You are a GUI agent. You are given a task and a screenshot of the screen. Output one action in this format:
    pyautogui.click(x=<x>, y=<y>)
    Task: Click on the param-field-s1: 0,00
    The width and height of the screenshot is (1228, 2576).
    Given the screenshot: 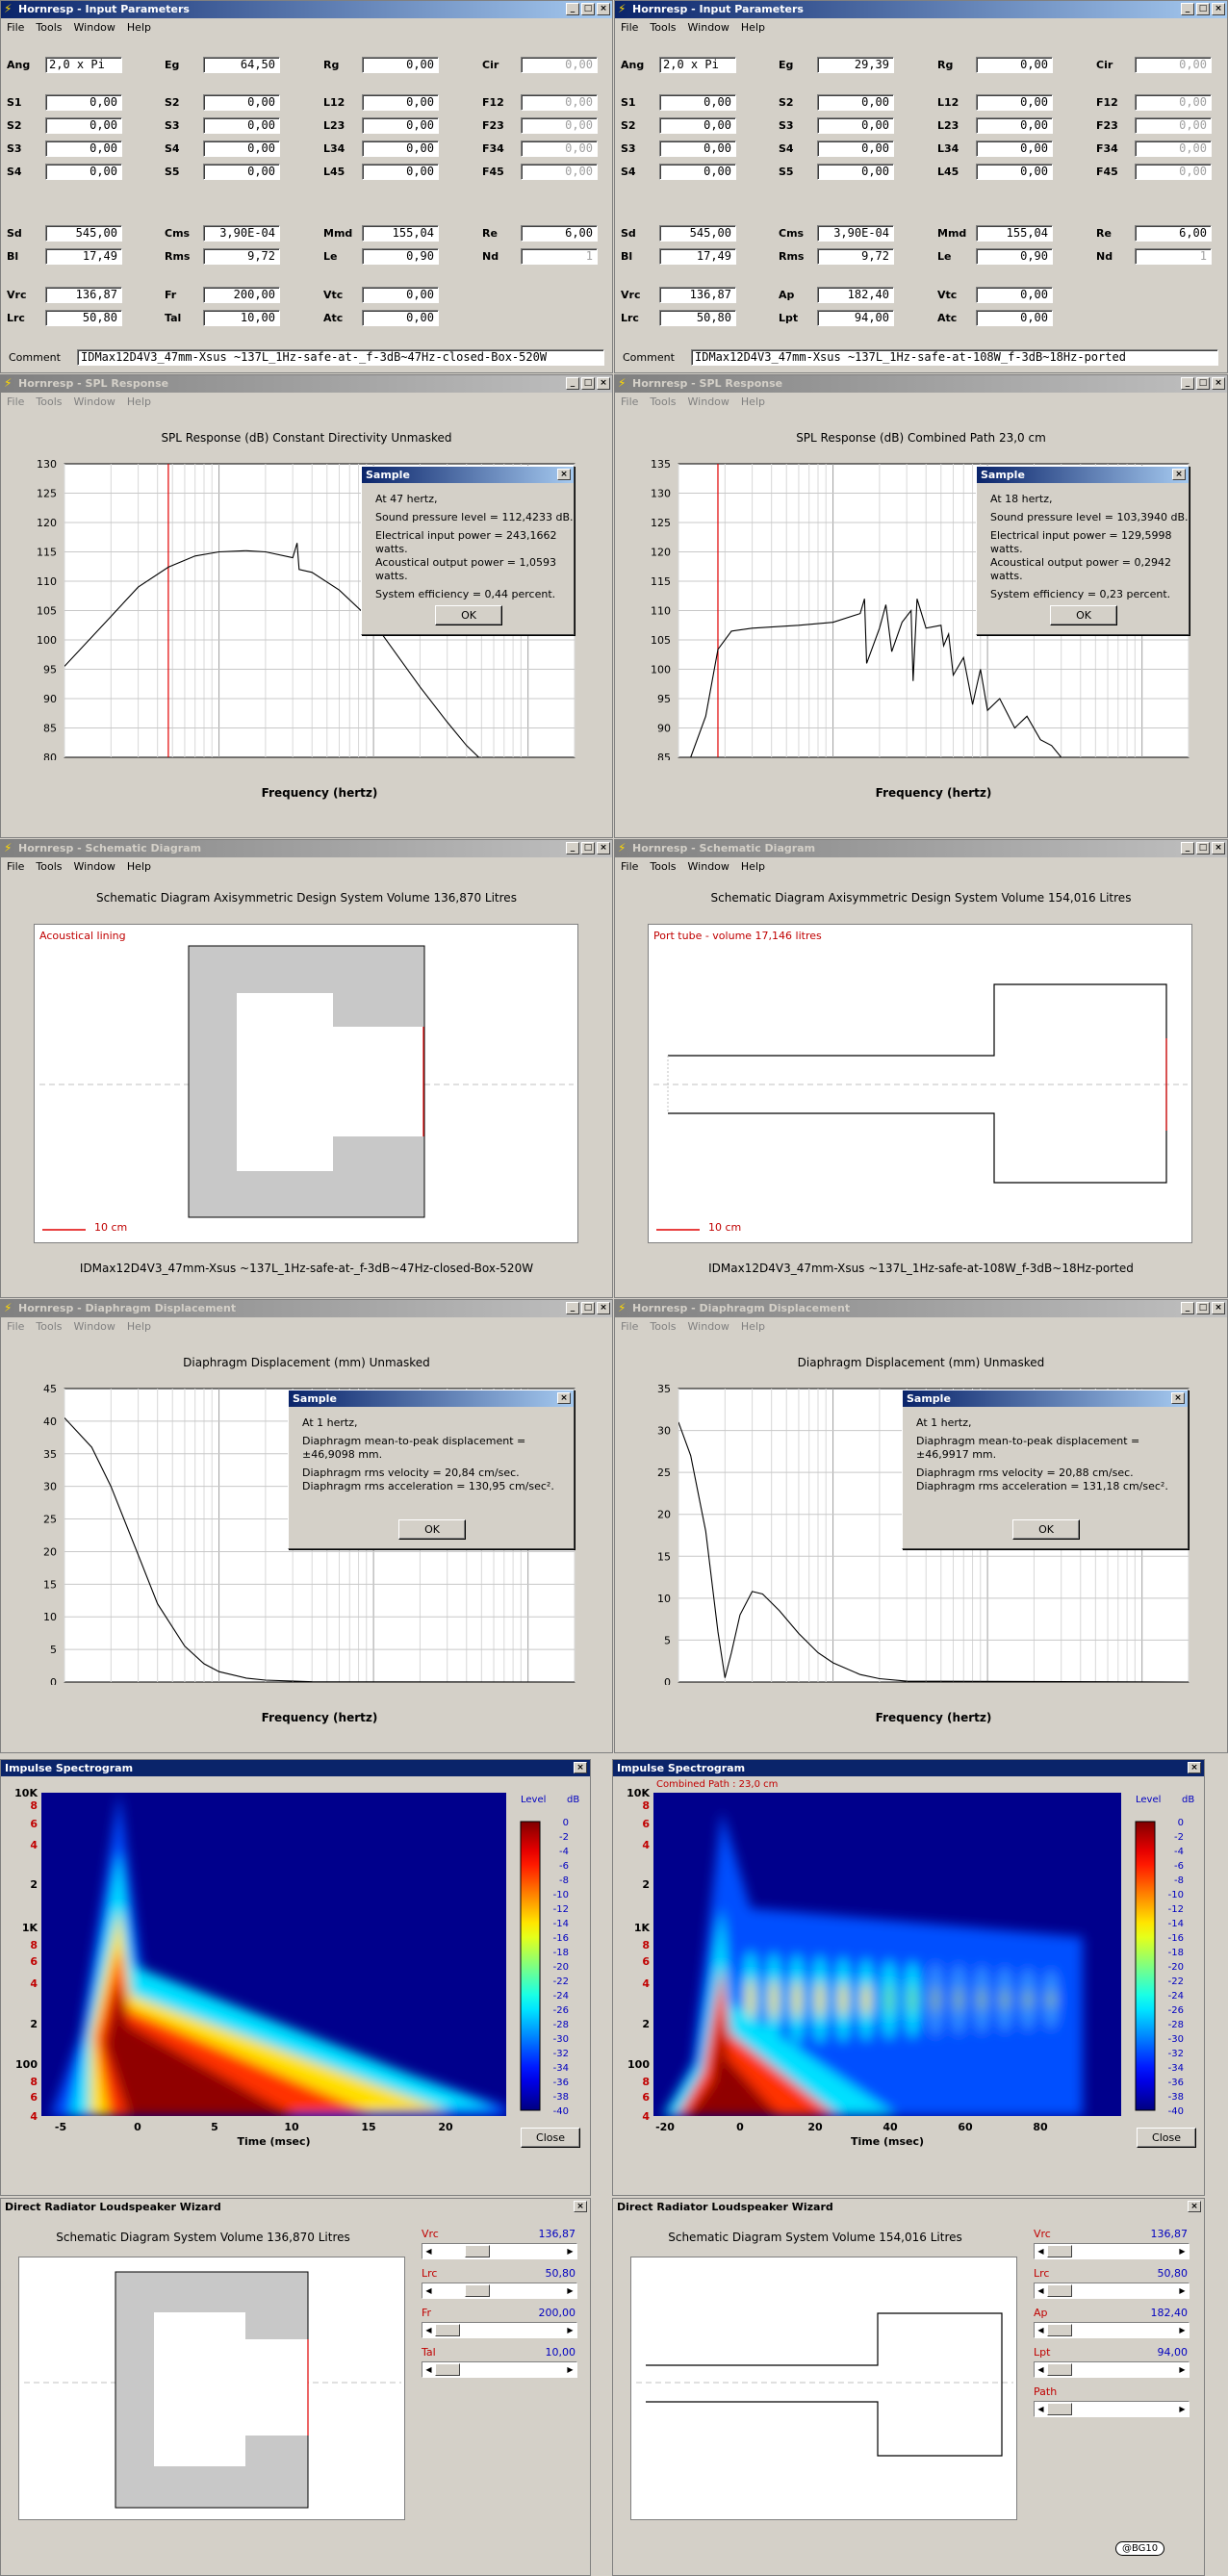 What is the action you would take?
    pyautogui.click(x=83, y=102)
    